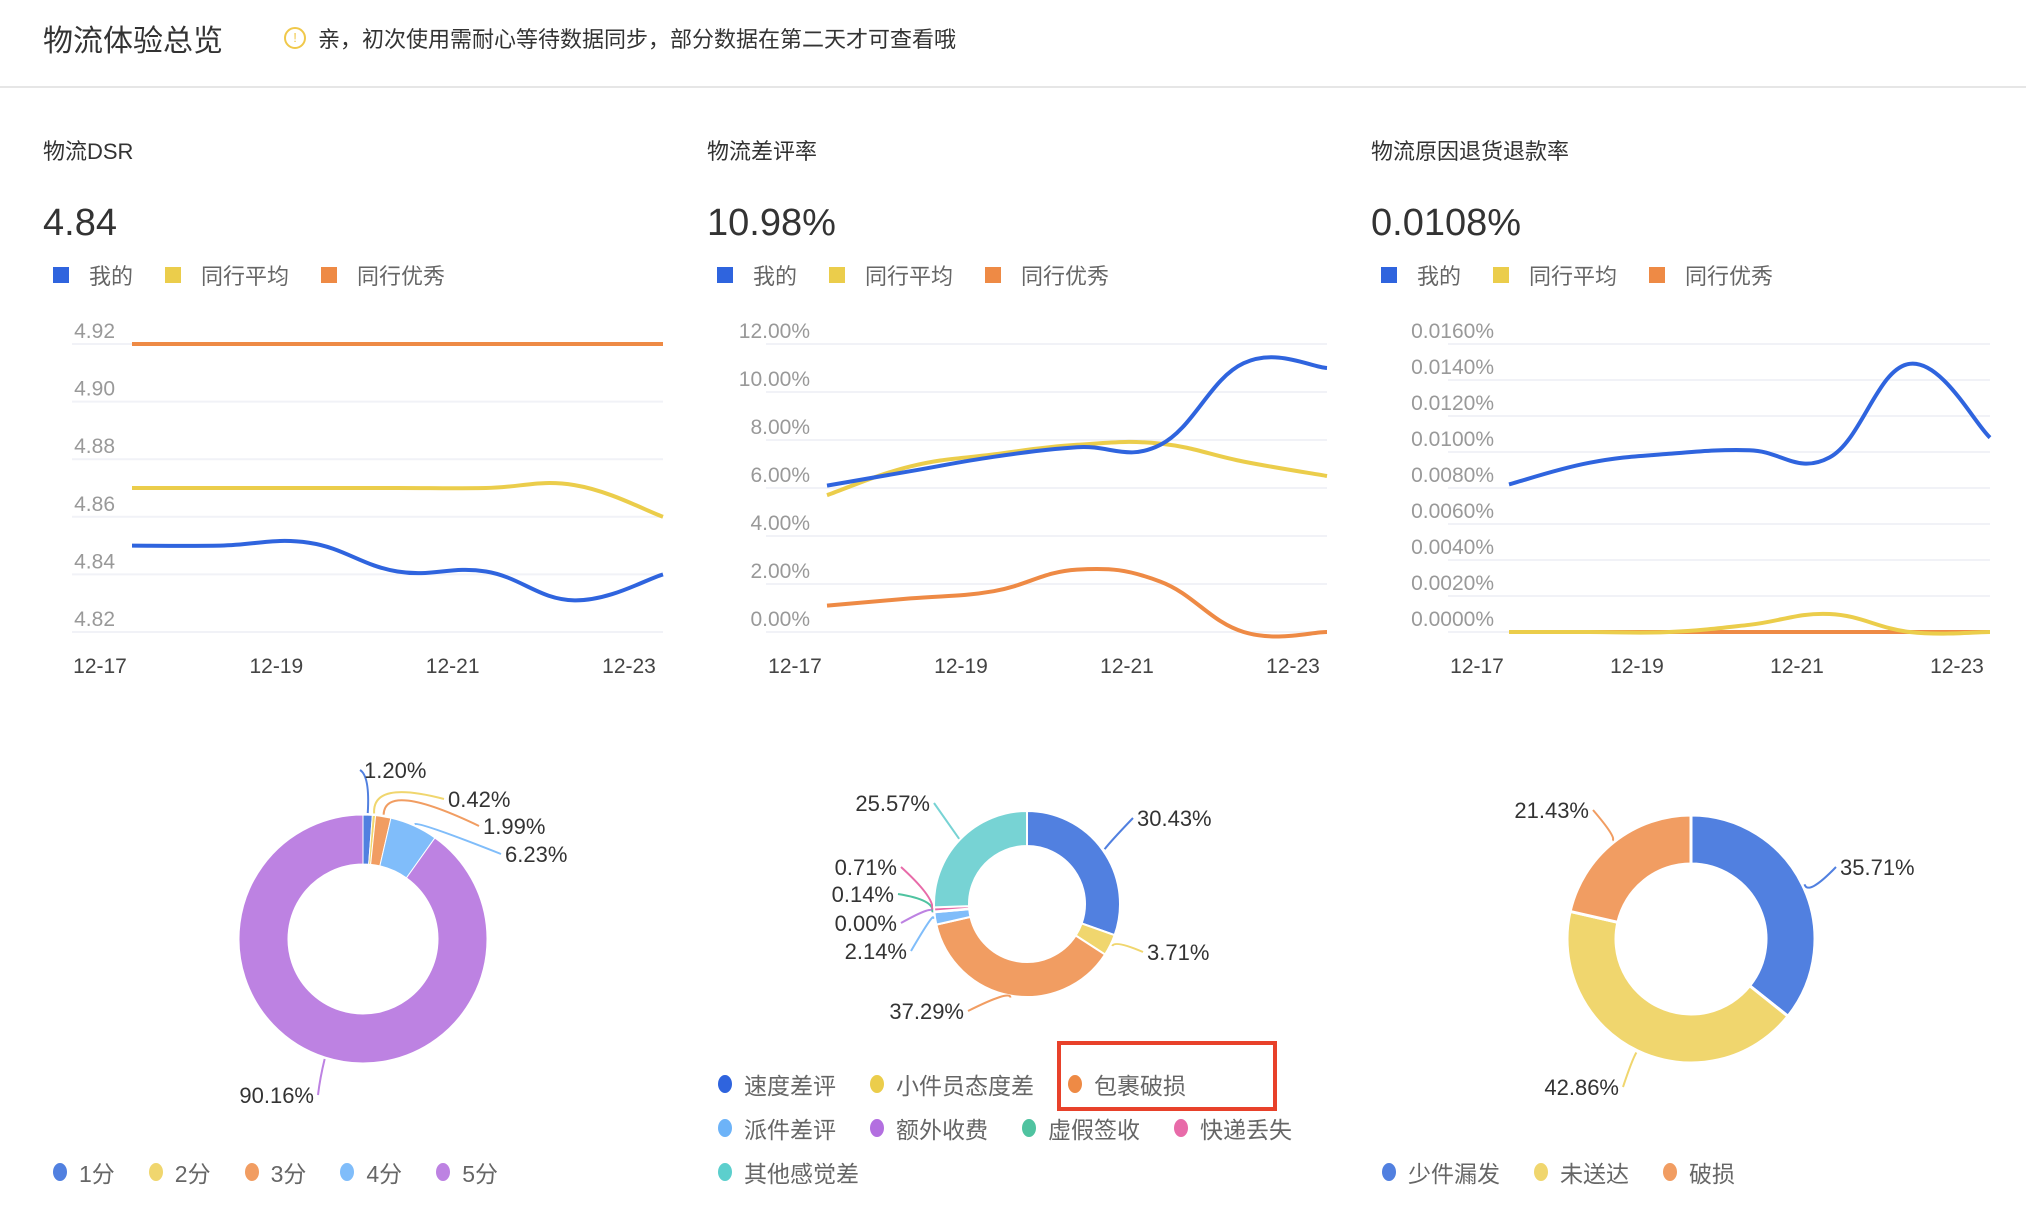 The height and width of the screenshot is (1224, 2026). What do you see at coordinates (94, 504) in the screenshot?
I see `y-tick-label: 4.86` at bounding box center [94, 504].